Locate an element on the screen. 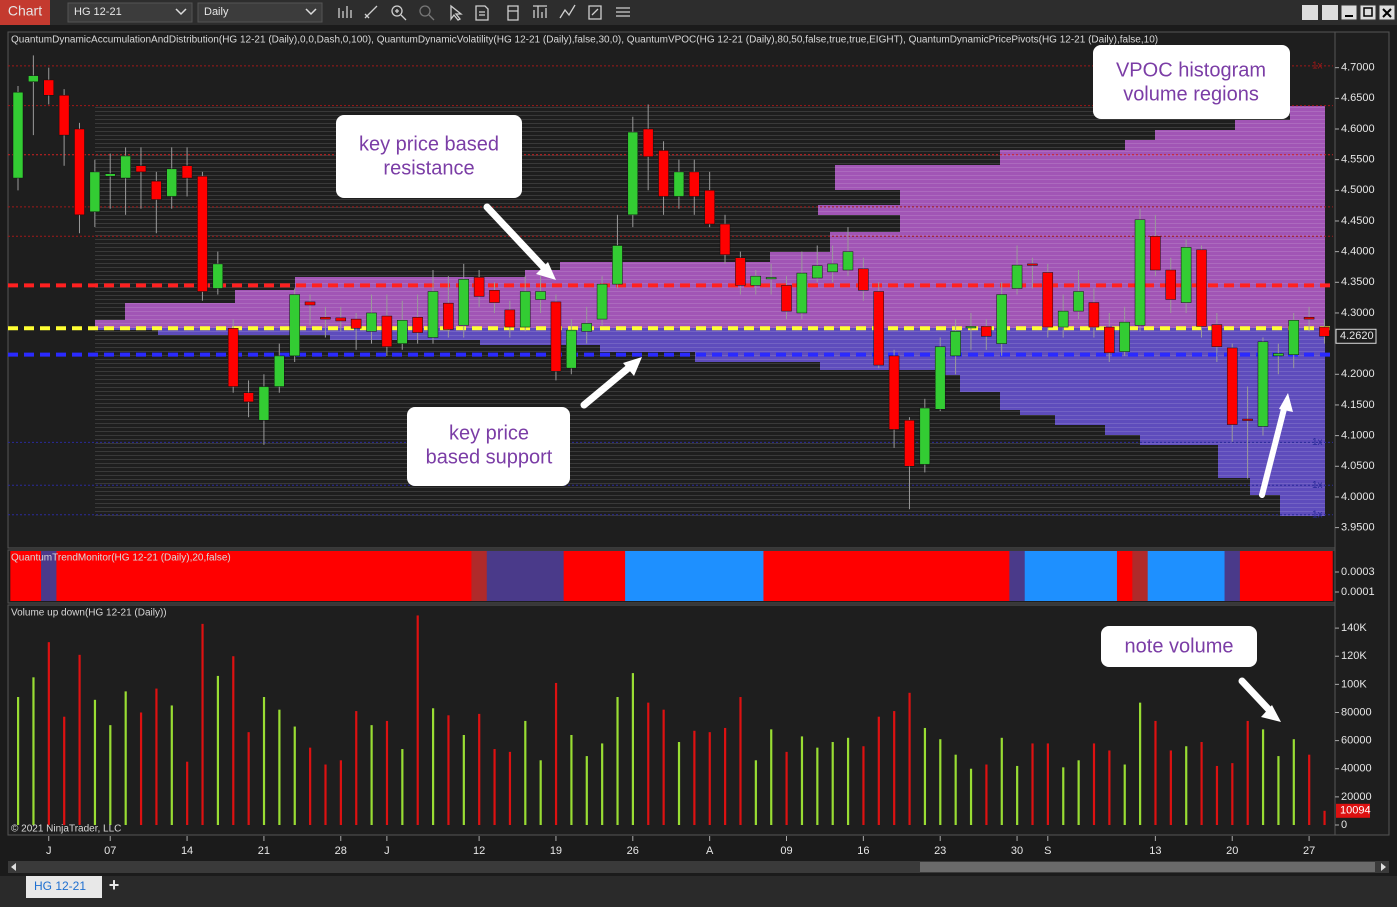 This screenshot has width=1397, height=907. scroll-thumb is located at coordinates (1147, 867).